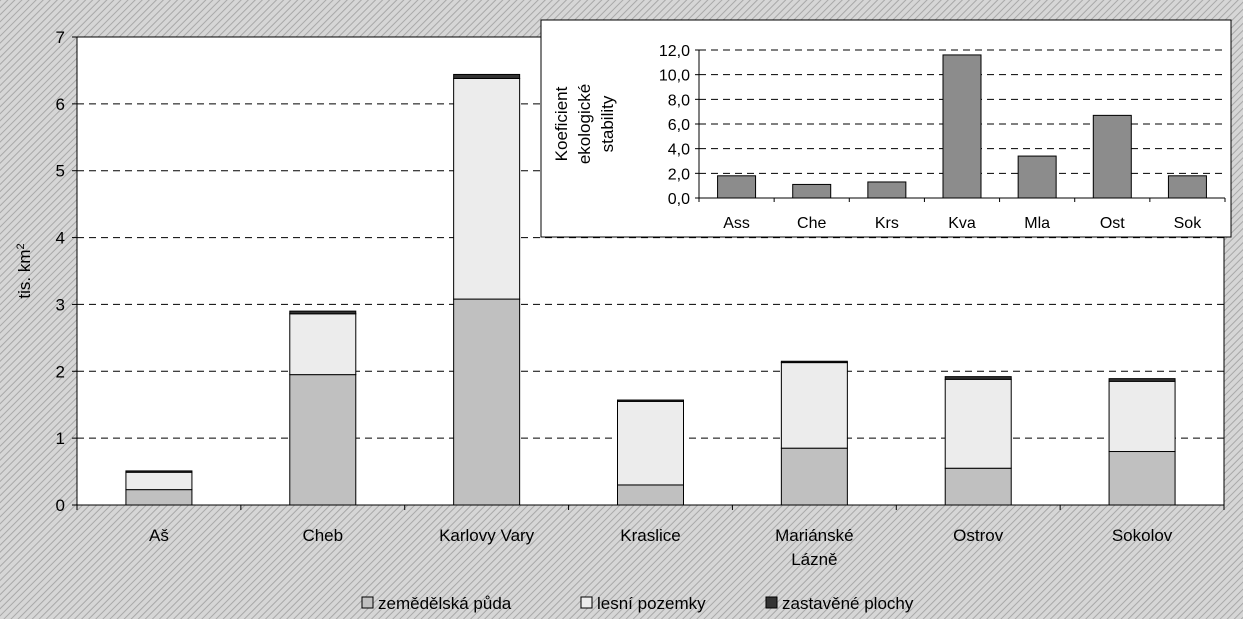 This screenshot has width=1243, height=619. I want to click on inset-x-tick-label: Che, so click(811, 223).